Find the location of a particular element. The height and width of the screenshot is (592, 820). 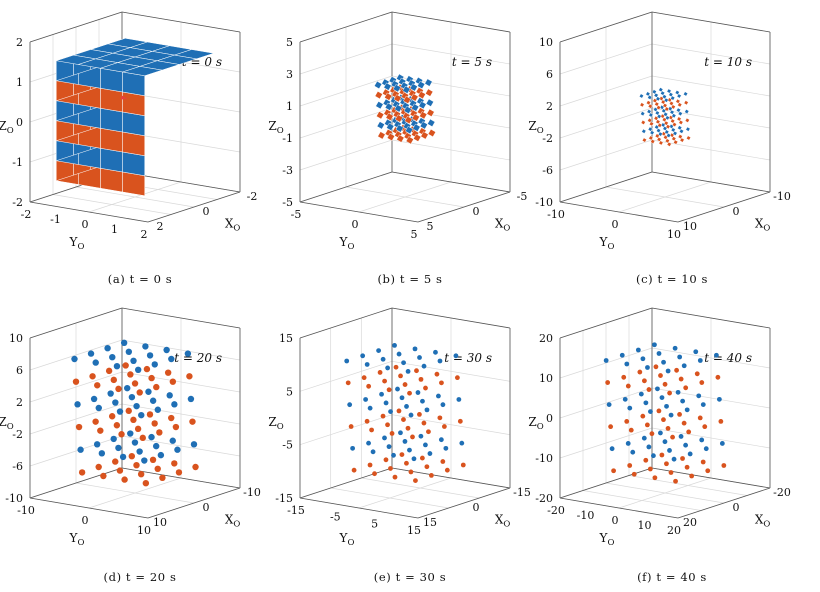

y-tick-label: -15 is located at coordinates (296, 510).